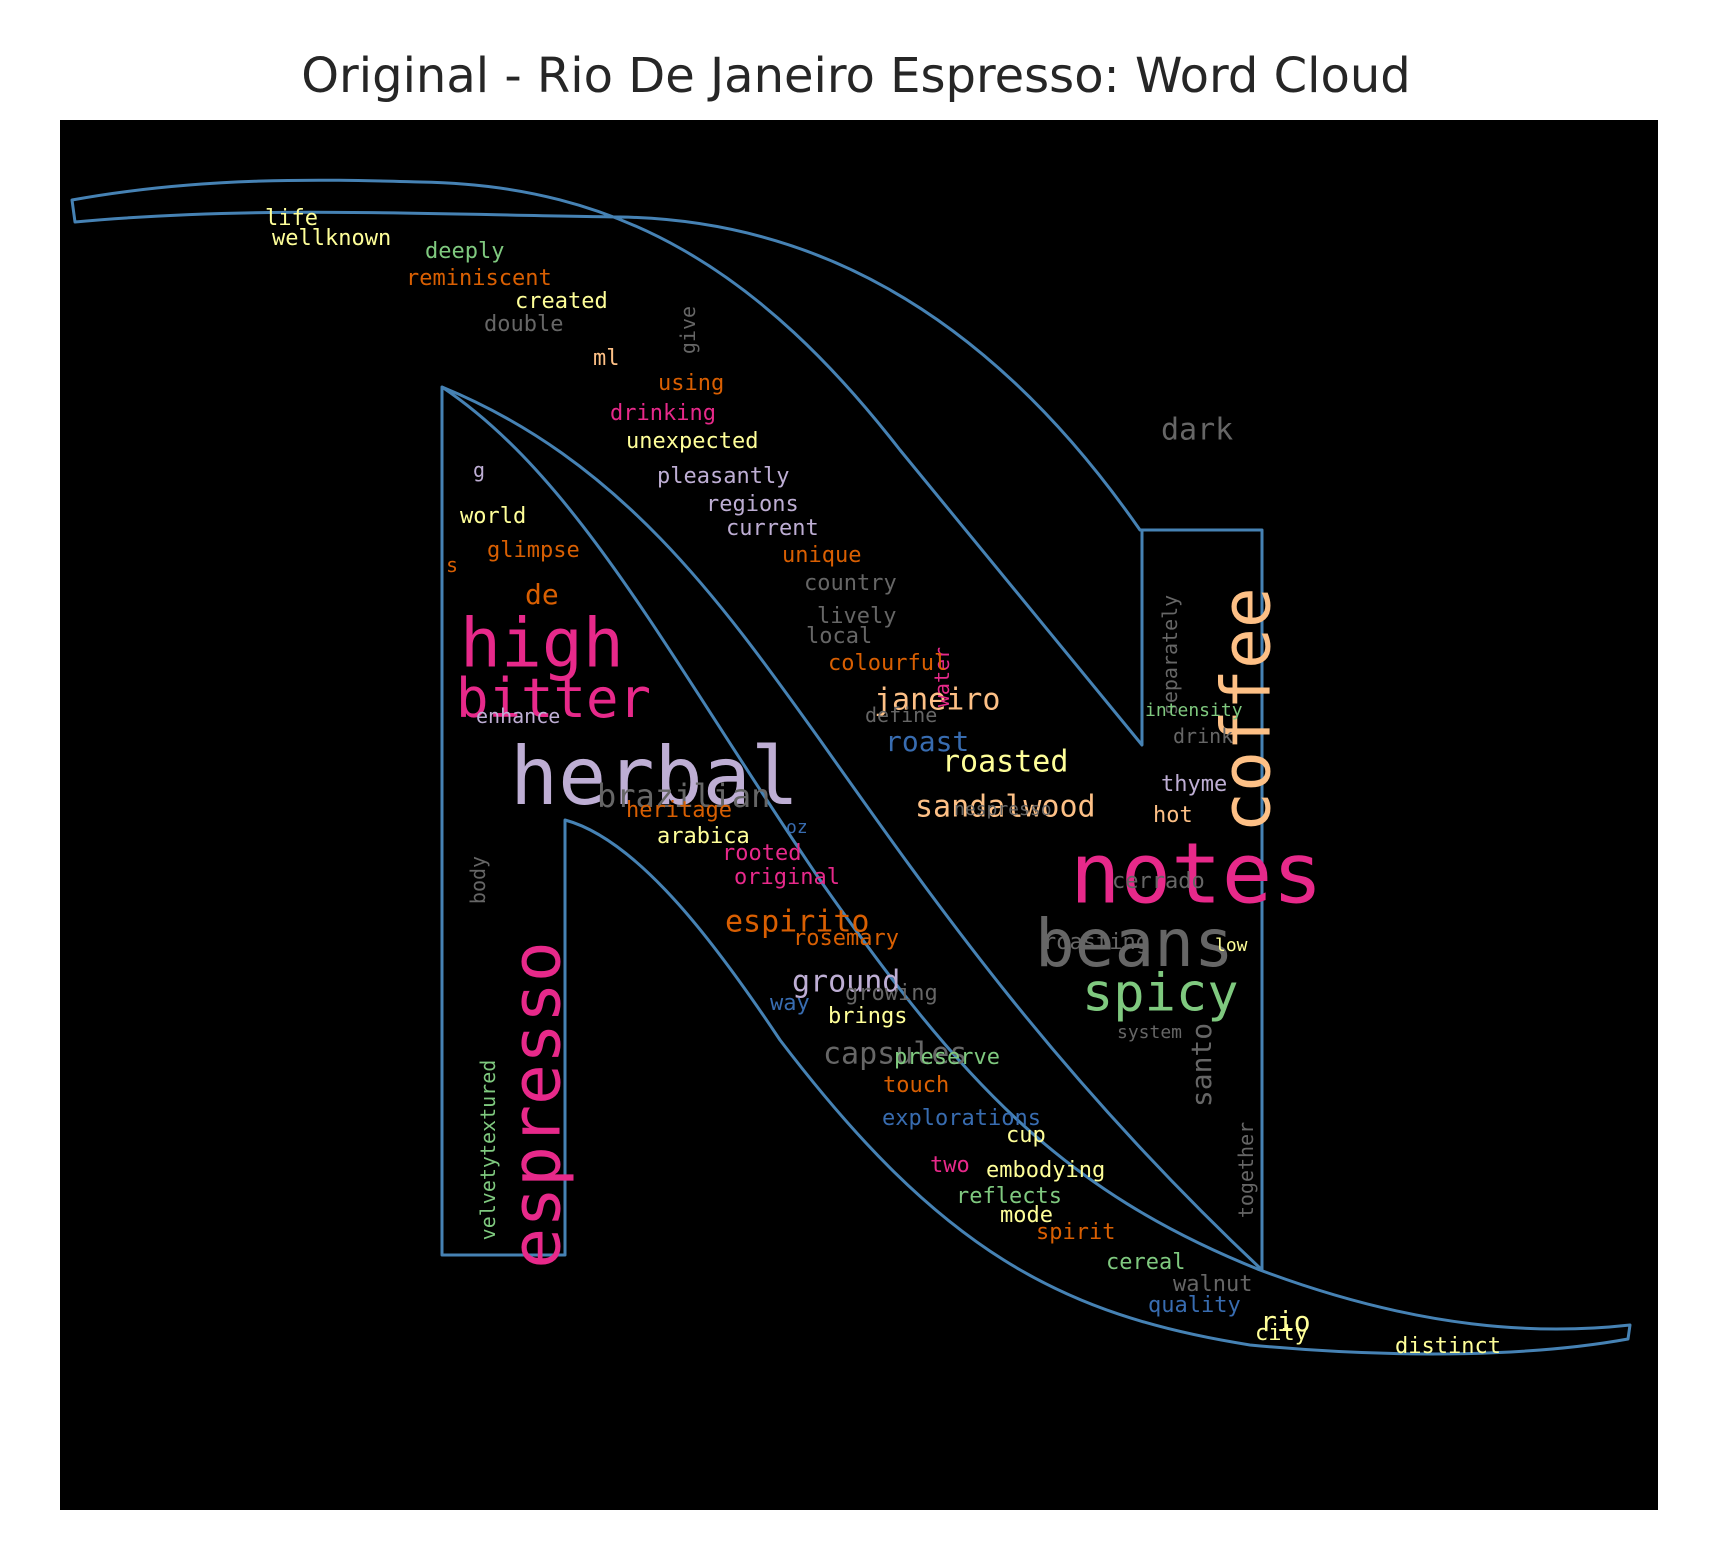  I want to click on word-touch: touch, so click(916, 1085).